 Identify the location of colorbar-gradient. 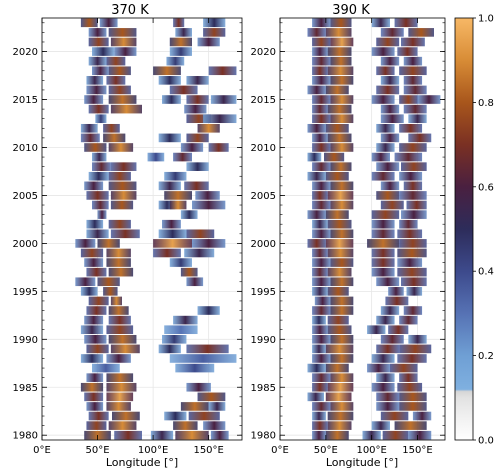
(464, 229).